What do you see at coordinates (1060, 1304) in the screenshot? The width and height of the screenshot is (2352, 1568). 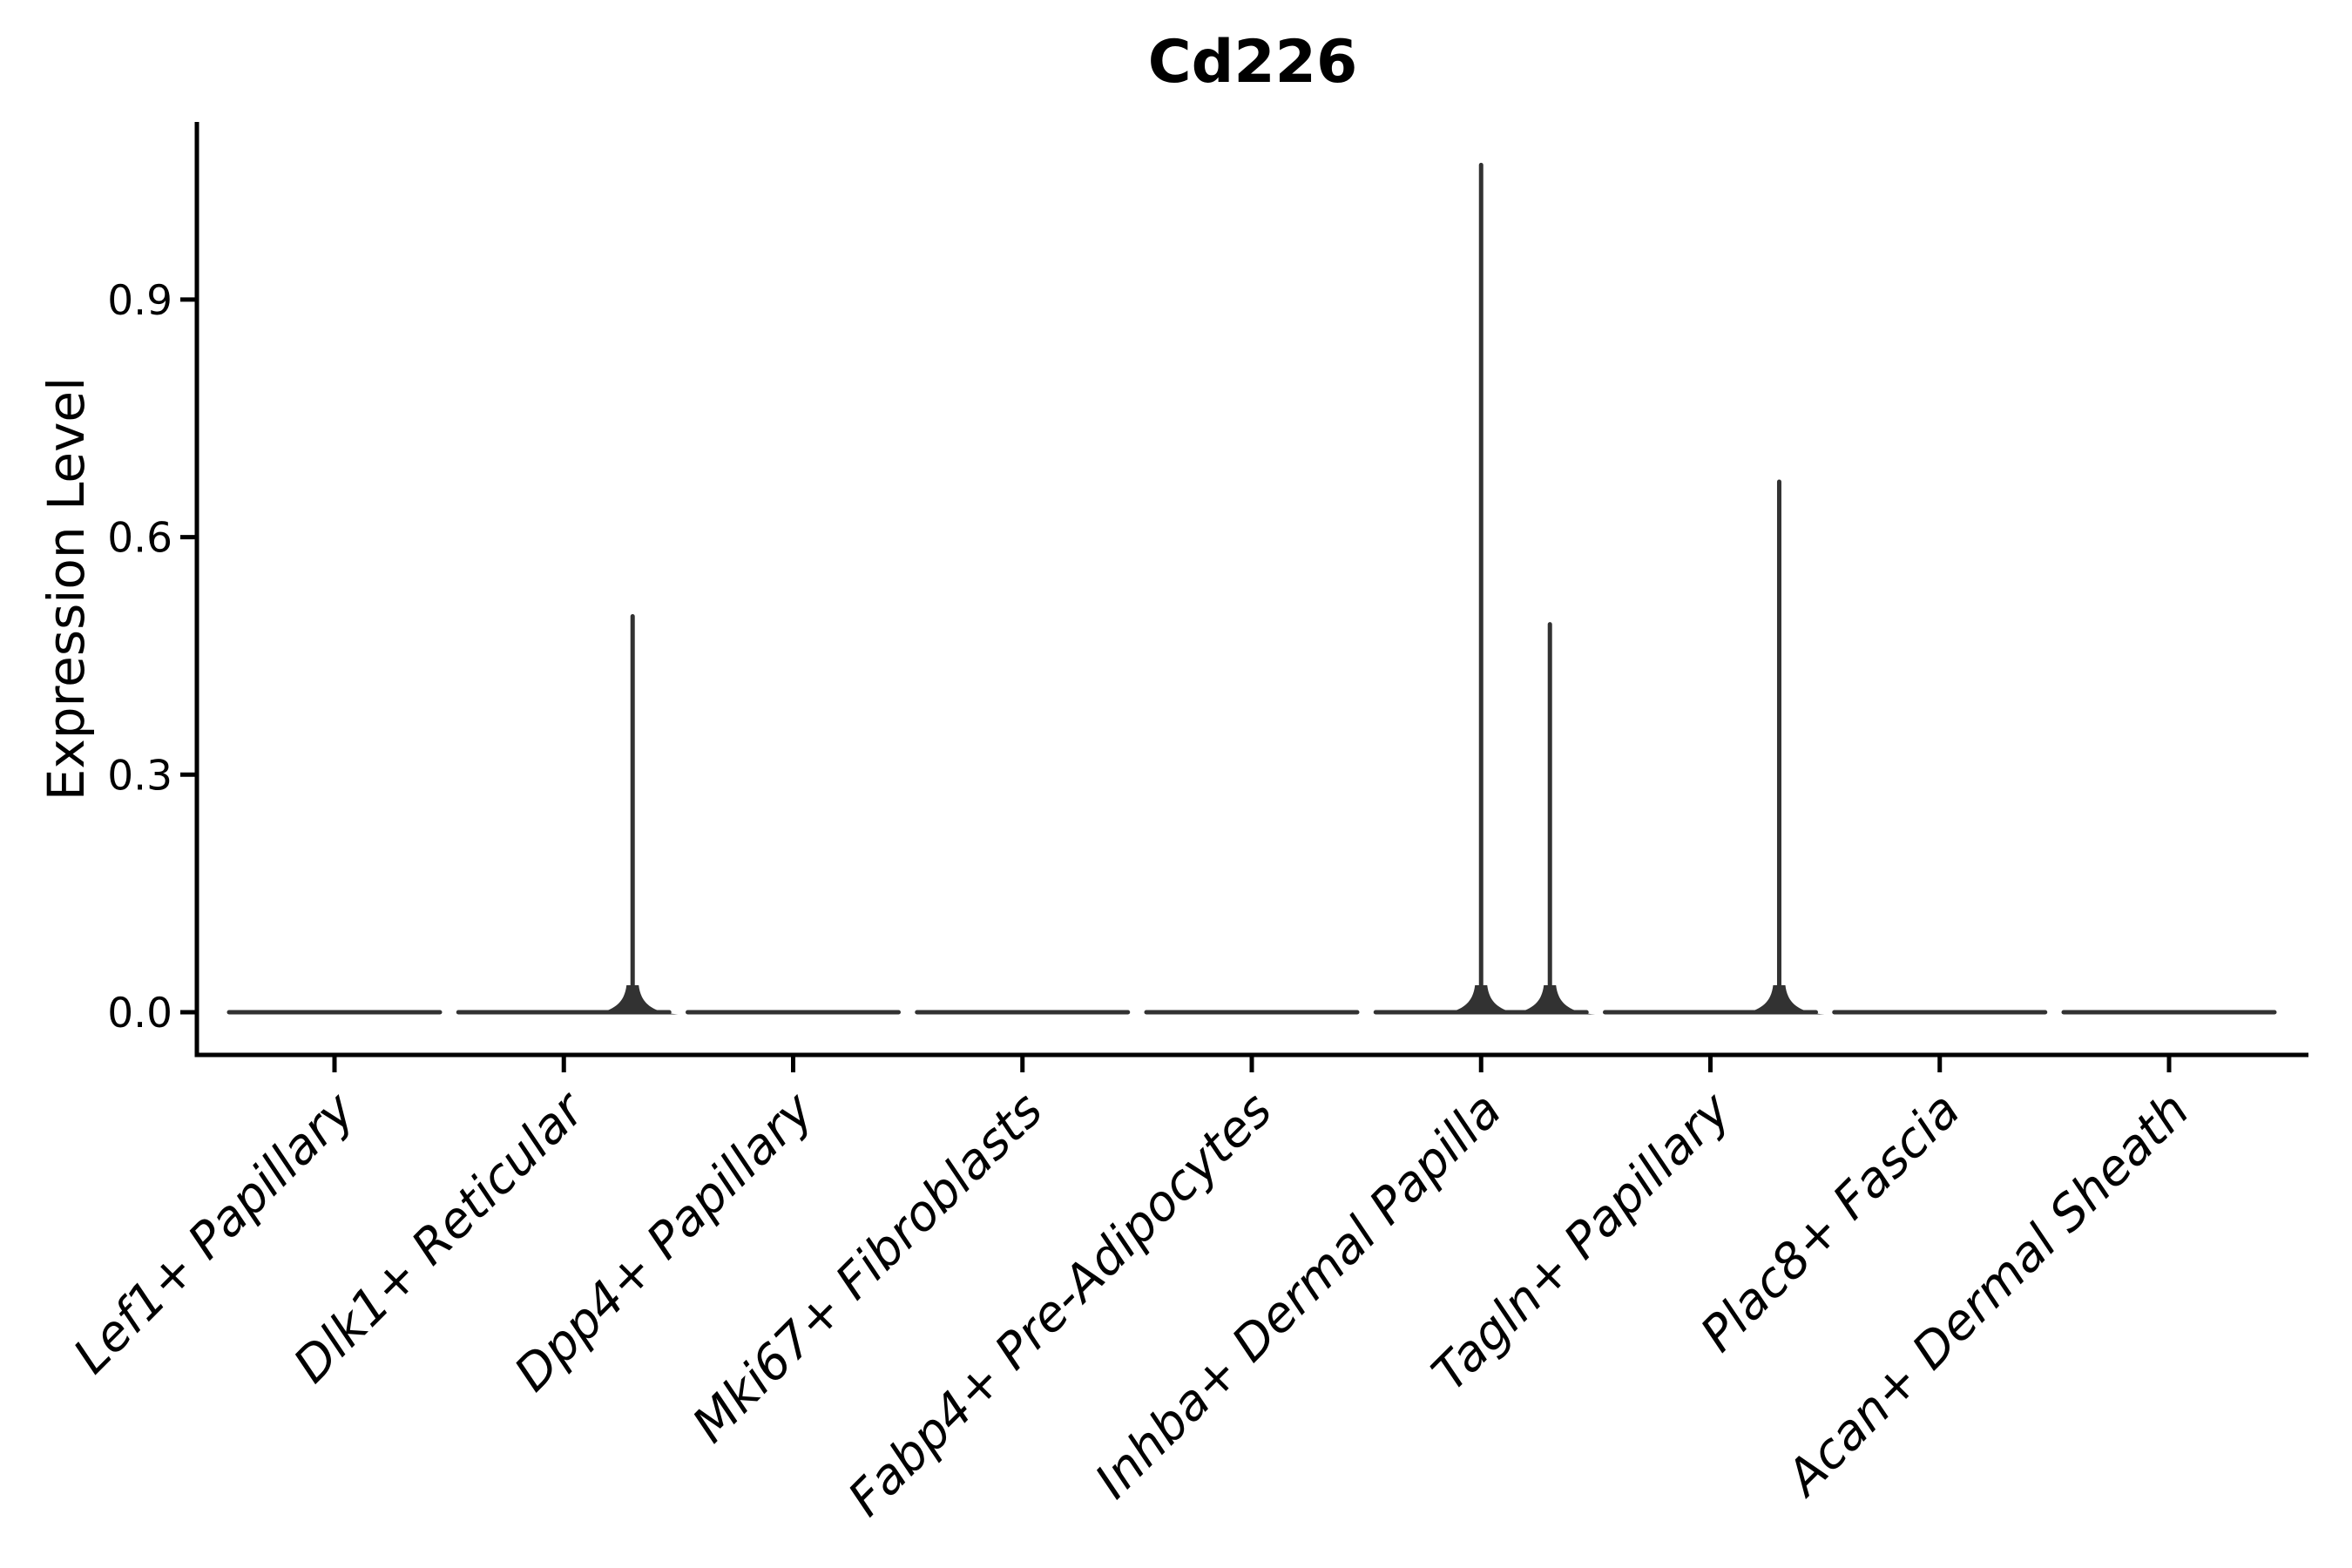 I see `category-label: Fabp4+ Pre-Adipocytes` at bounding box center [1060, 1304].